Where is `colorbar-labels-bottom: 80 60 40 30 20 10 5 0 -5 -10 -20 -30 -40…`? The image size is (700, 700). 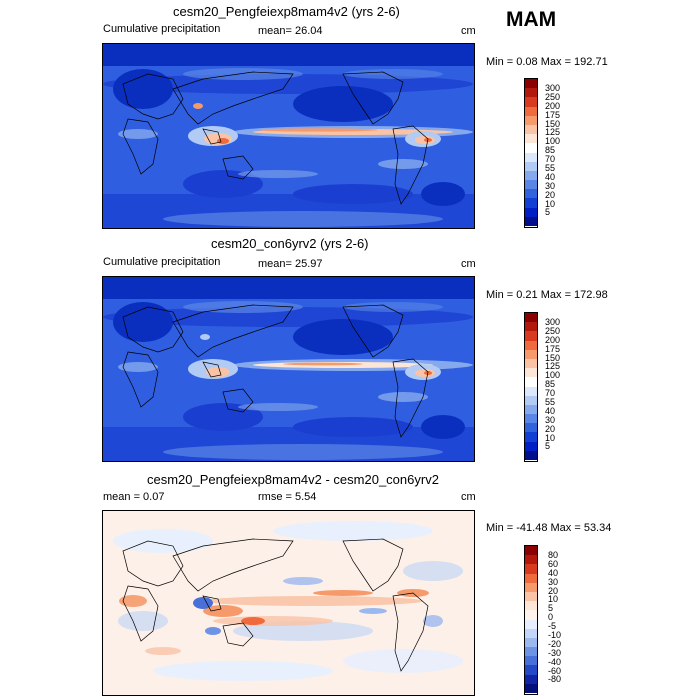
colorbar-labels-bottom: 80 60 40 30 20 10 5 0 -5 -10 -20 -30 -40… is located at coordinates (554, 617).